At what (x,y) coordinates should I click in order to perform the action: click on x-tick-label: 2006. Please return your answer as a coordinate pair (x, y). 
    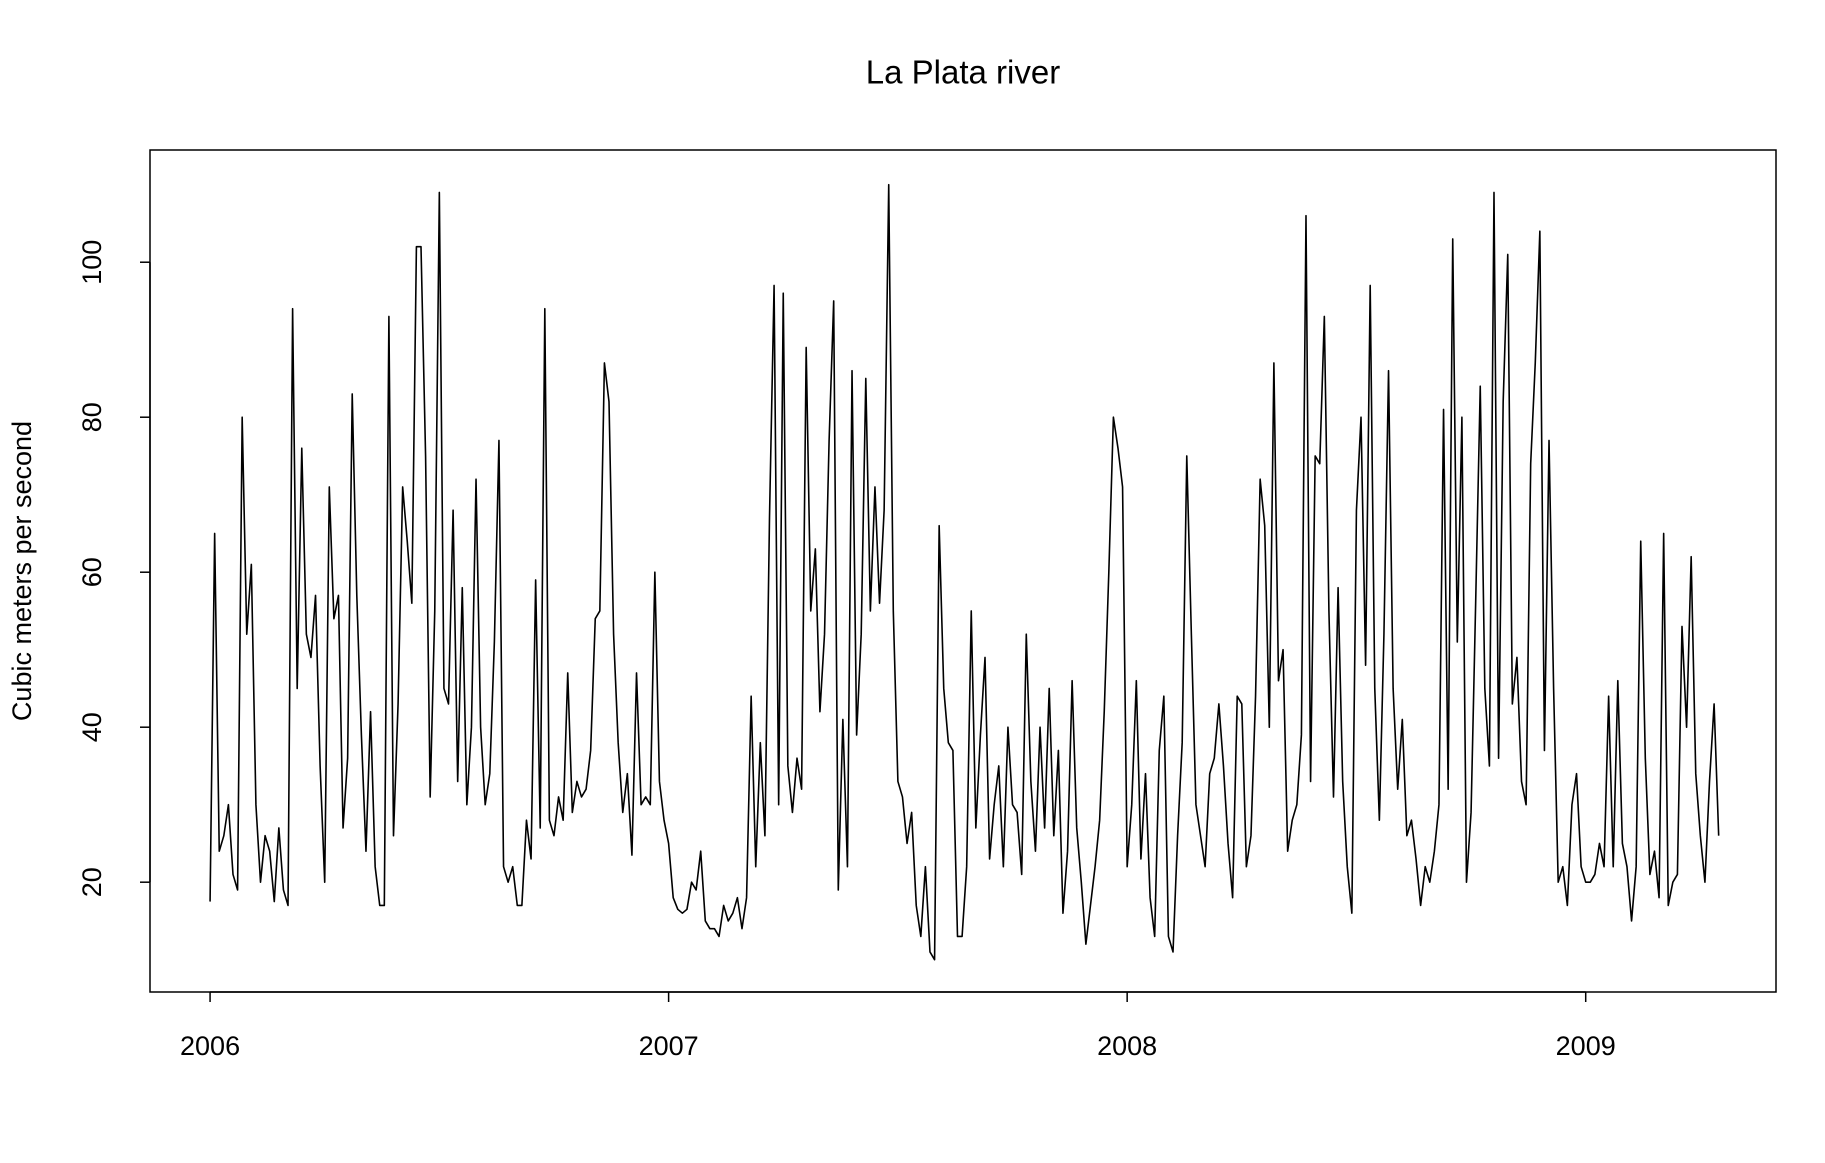
    Looking at the image, I should click on (210, 1046).